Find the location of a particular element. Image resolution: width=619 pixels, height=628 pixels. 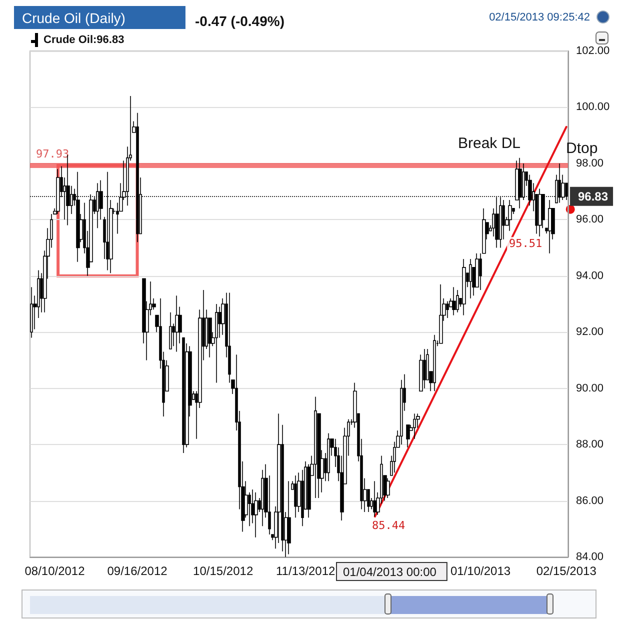

x-tick-label: 10/15/2012 is located at coordinates (223, 571).